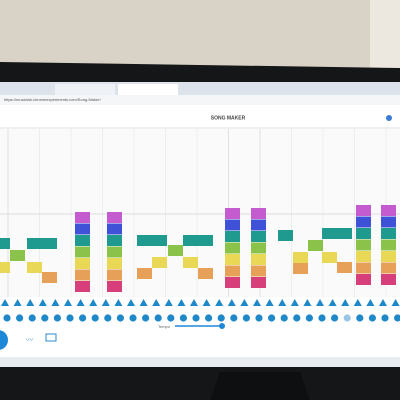  What do you see at coordinates (389, 118) in the screenshot?
I see `settings-button` at bounding box center [389, 118].